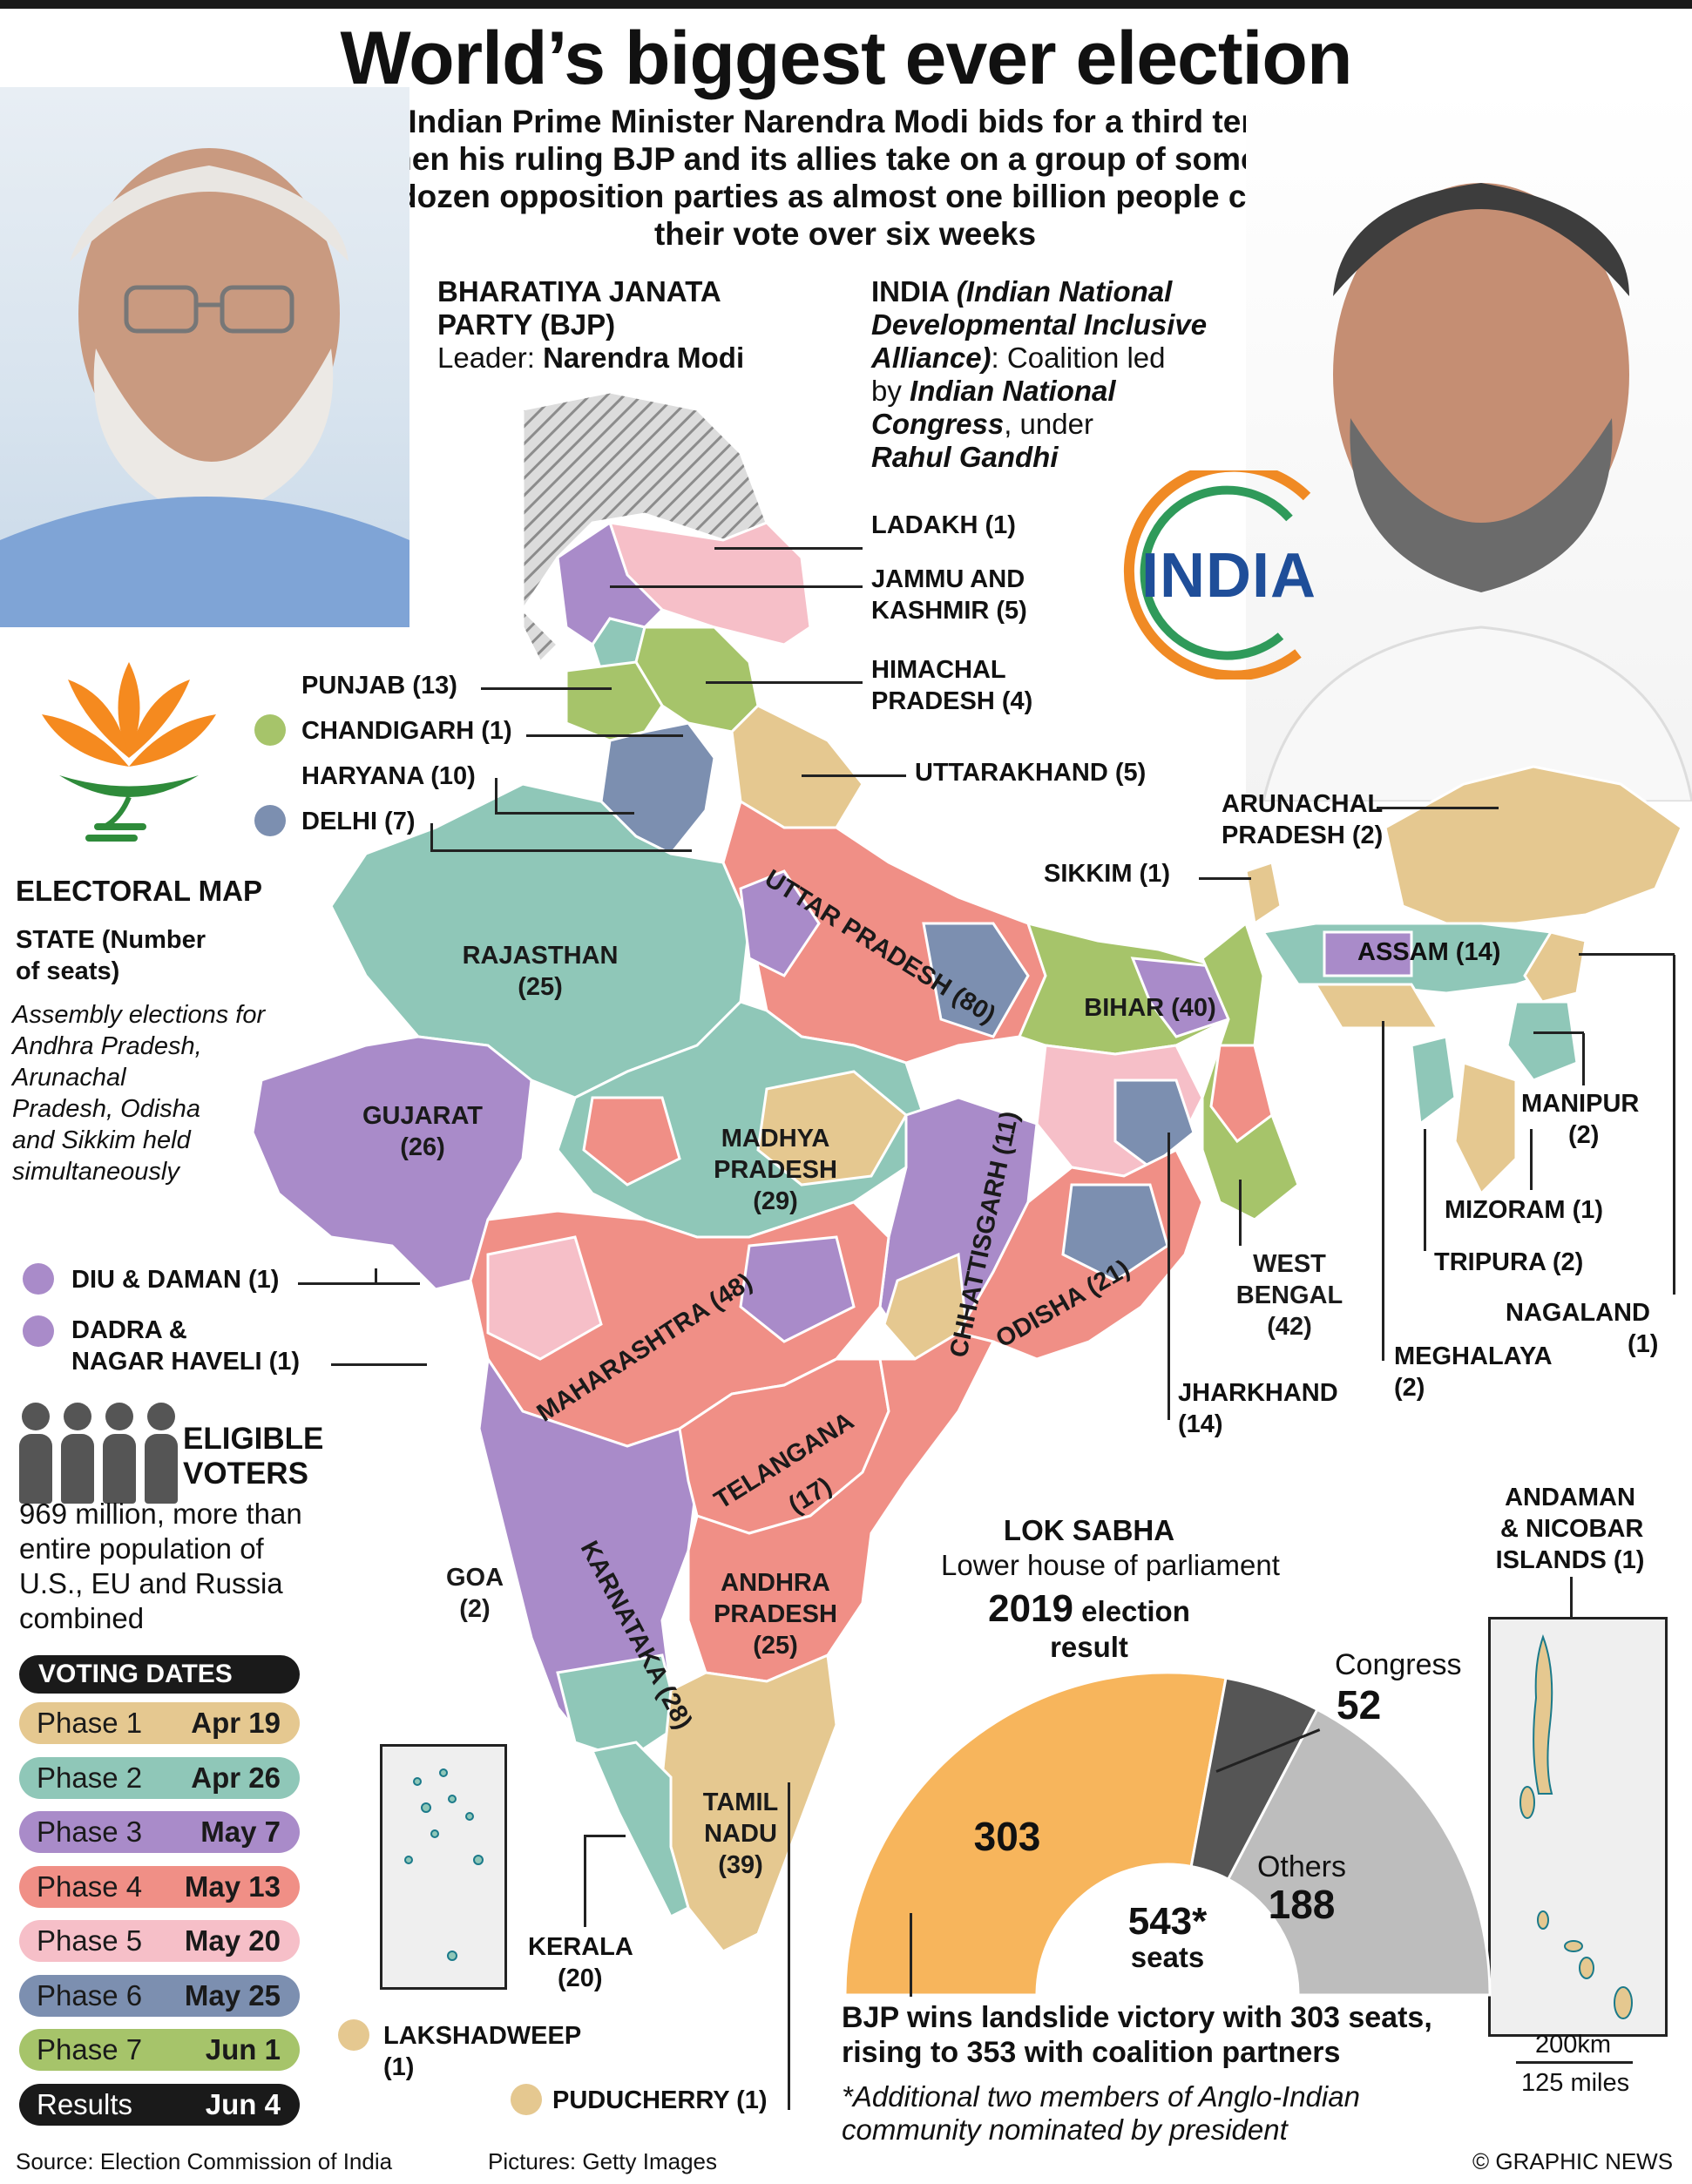 This screenshot has width=1692, height=2184. I want to click on congress-value: 52, so click(1359, 1705).